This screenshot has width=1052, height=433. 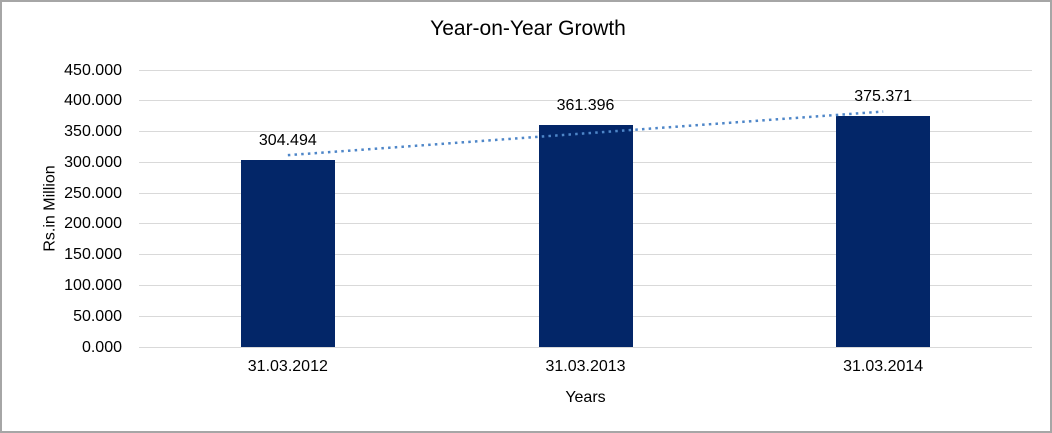 I want to click on y-tick-label: 50.000, so click(x=97, y=316).